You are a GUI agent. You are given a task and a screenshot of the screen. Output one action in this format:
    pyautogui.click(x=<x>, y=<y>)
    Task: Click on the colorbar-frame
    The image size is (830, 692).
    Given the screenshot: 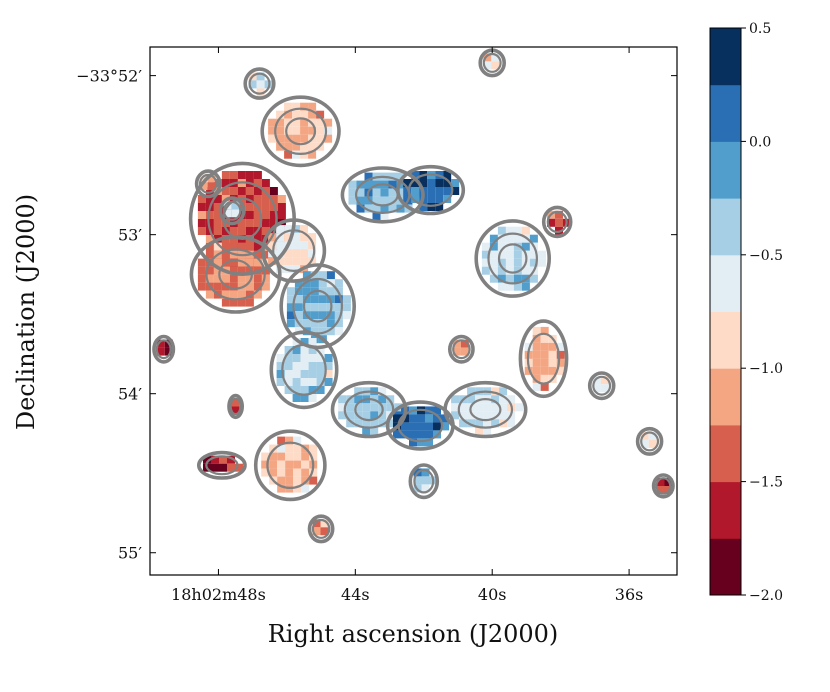 What is the action you would take?
    pyautogui.click(x=725, y=311)
    